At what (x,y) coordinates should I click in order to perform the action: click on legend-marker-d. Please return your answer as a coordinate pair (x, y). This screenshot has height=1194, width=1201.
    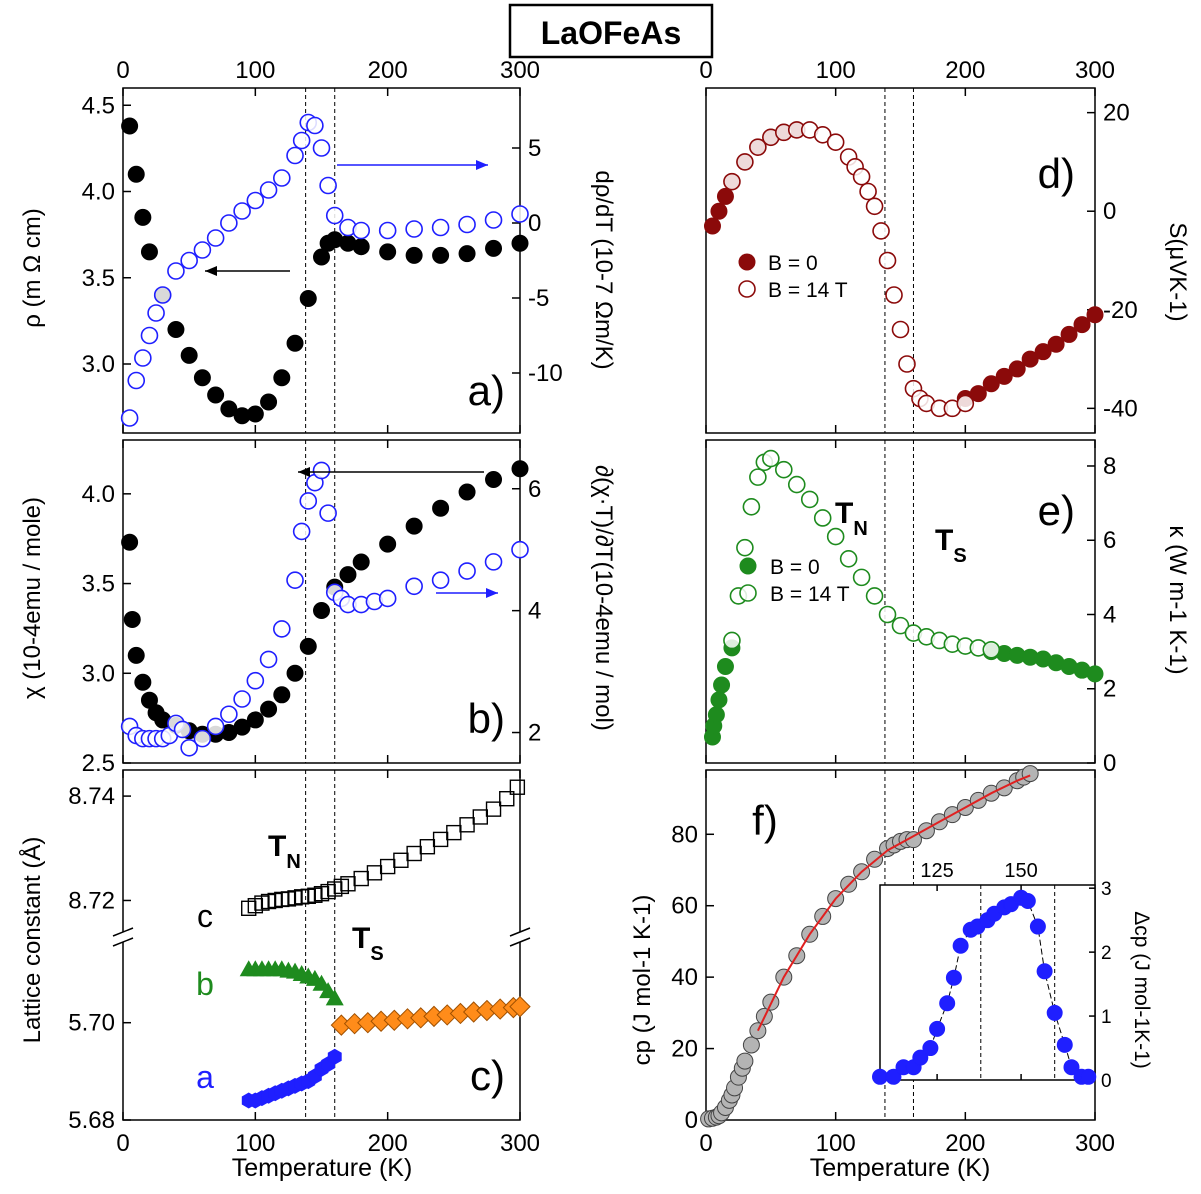
    Looking at the image, I should click on (747, 262).